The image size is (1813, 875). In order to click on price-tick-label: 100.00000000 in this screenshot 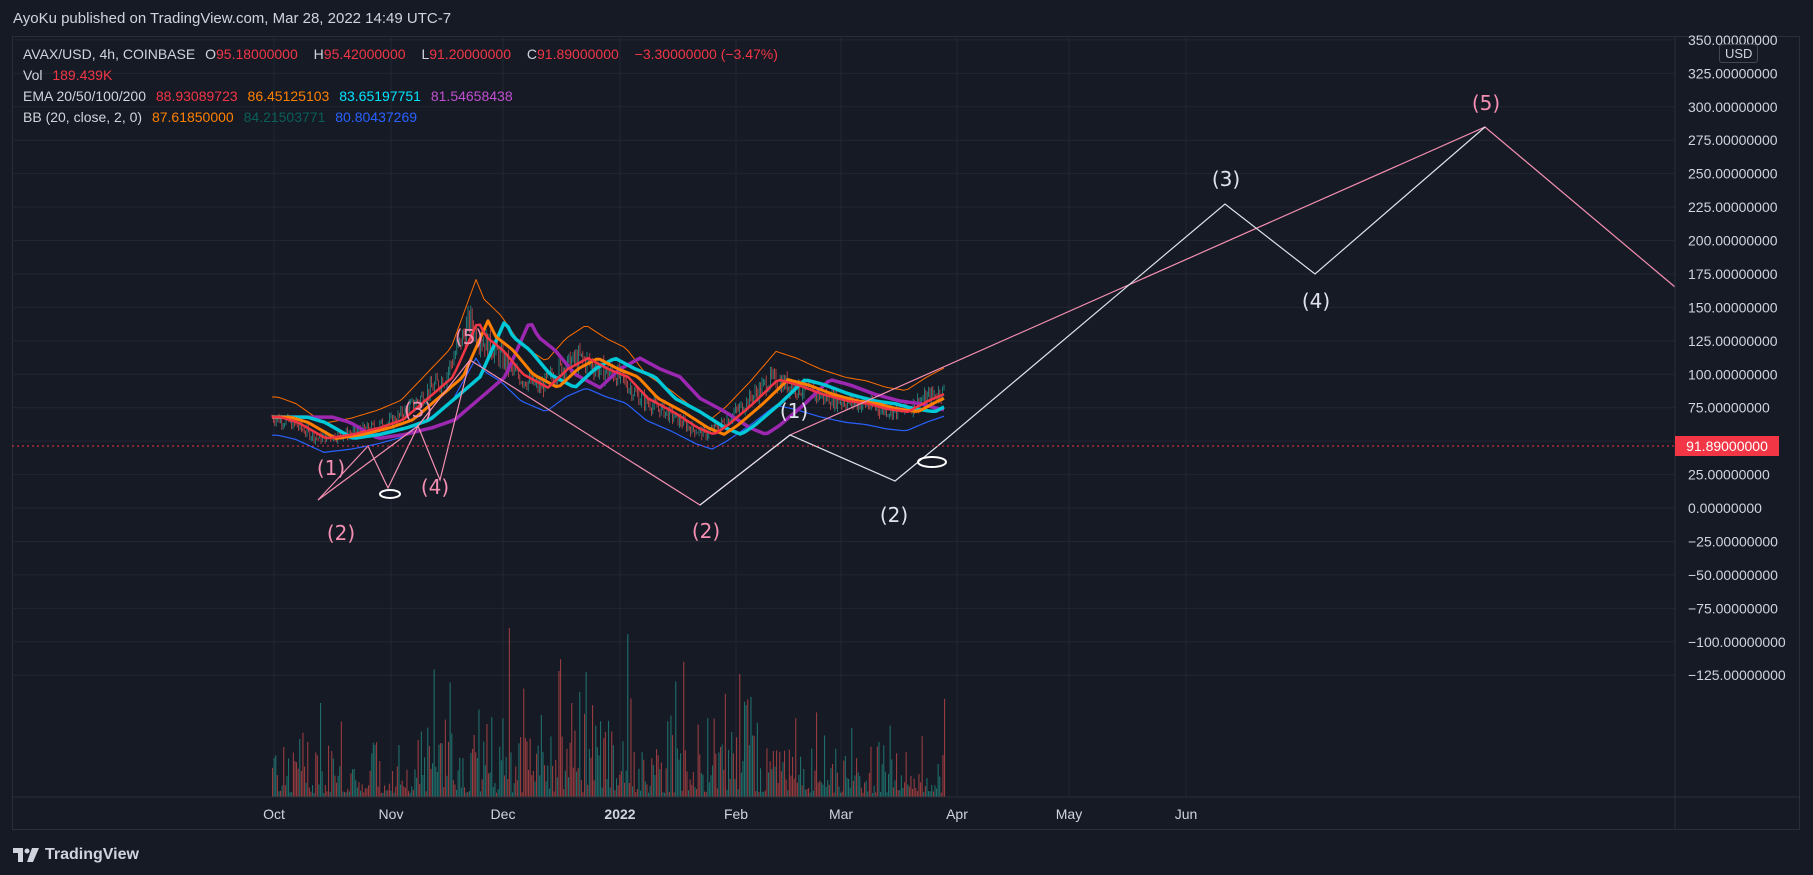, I will do `click(1733, 374)`.